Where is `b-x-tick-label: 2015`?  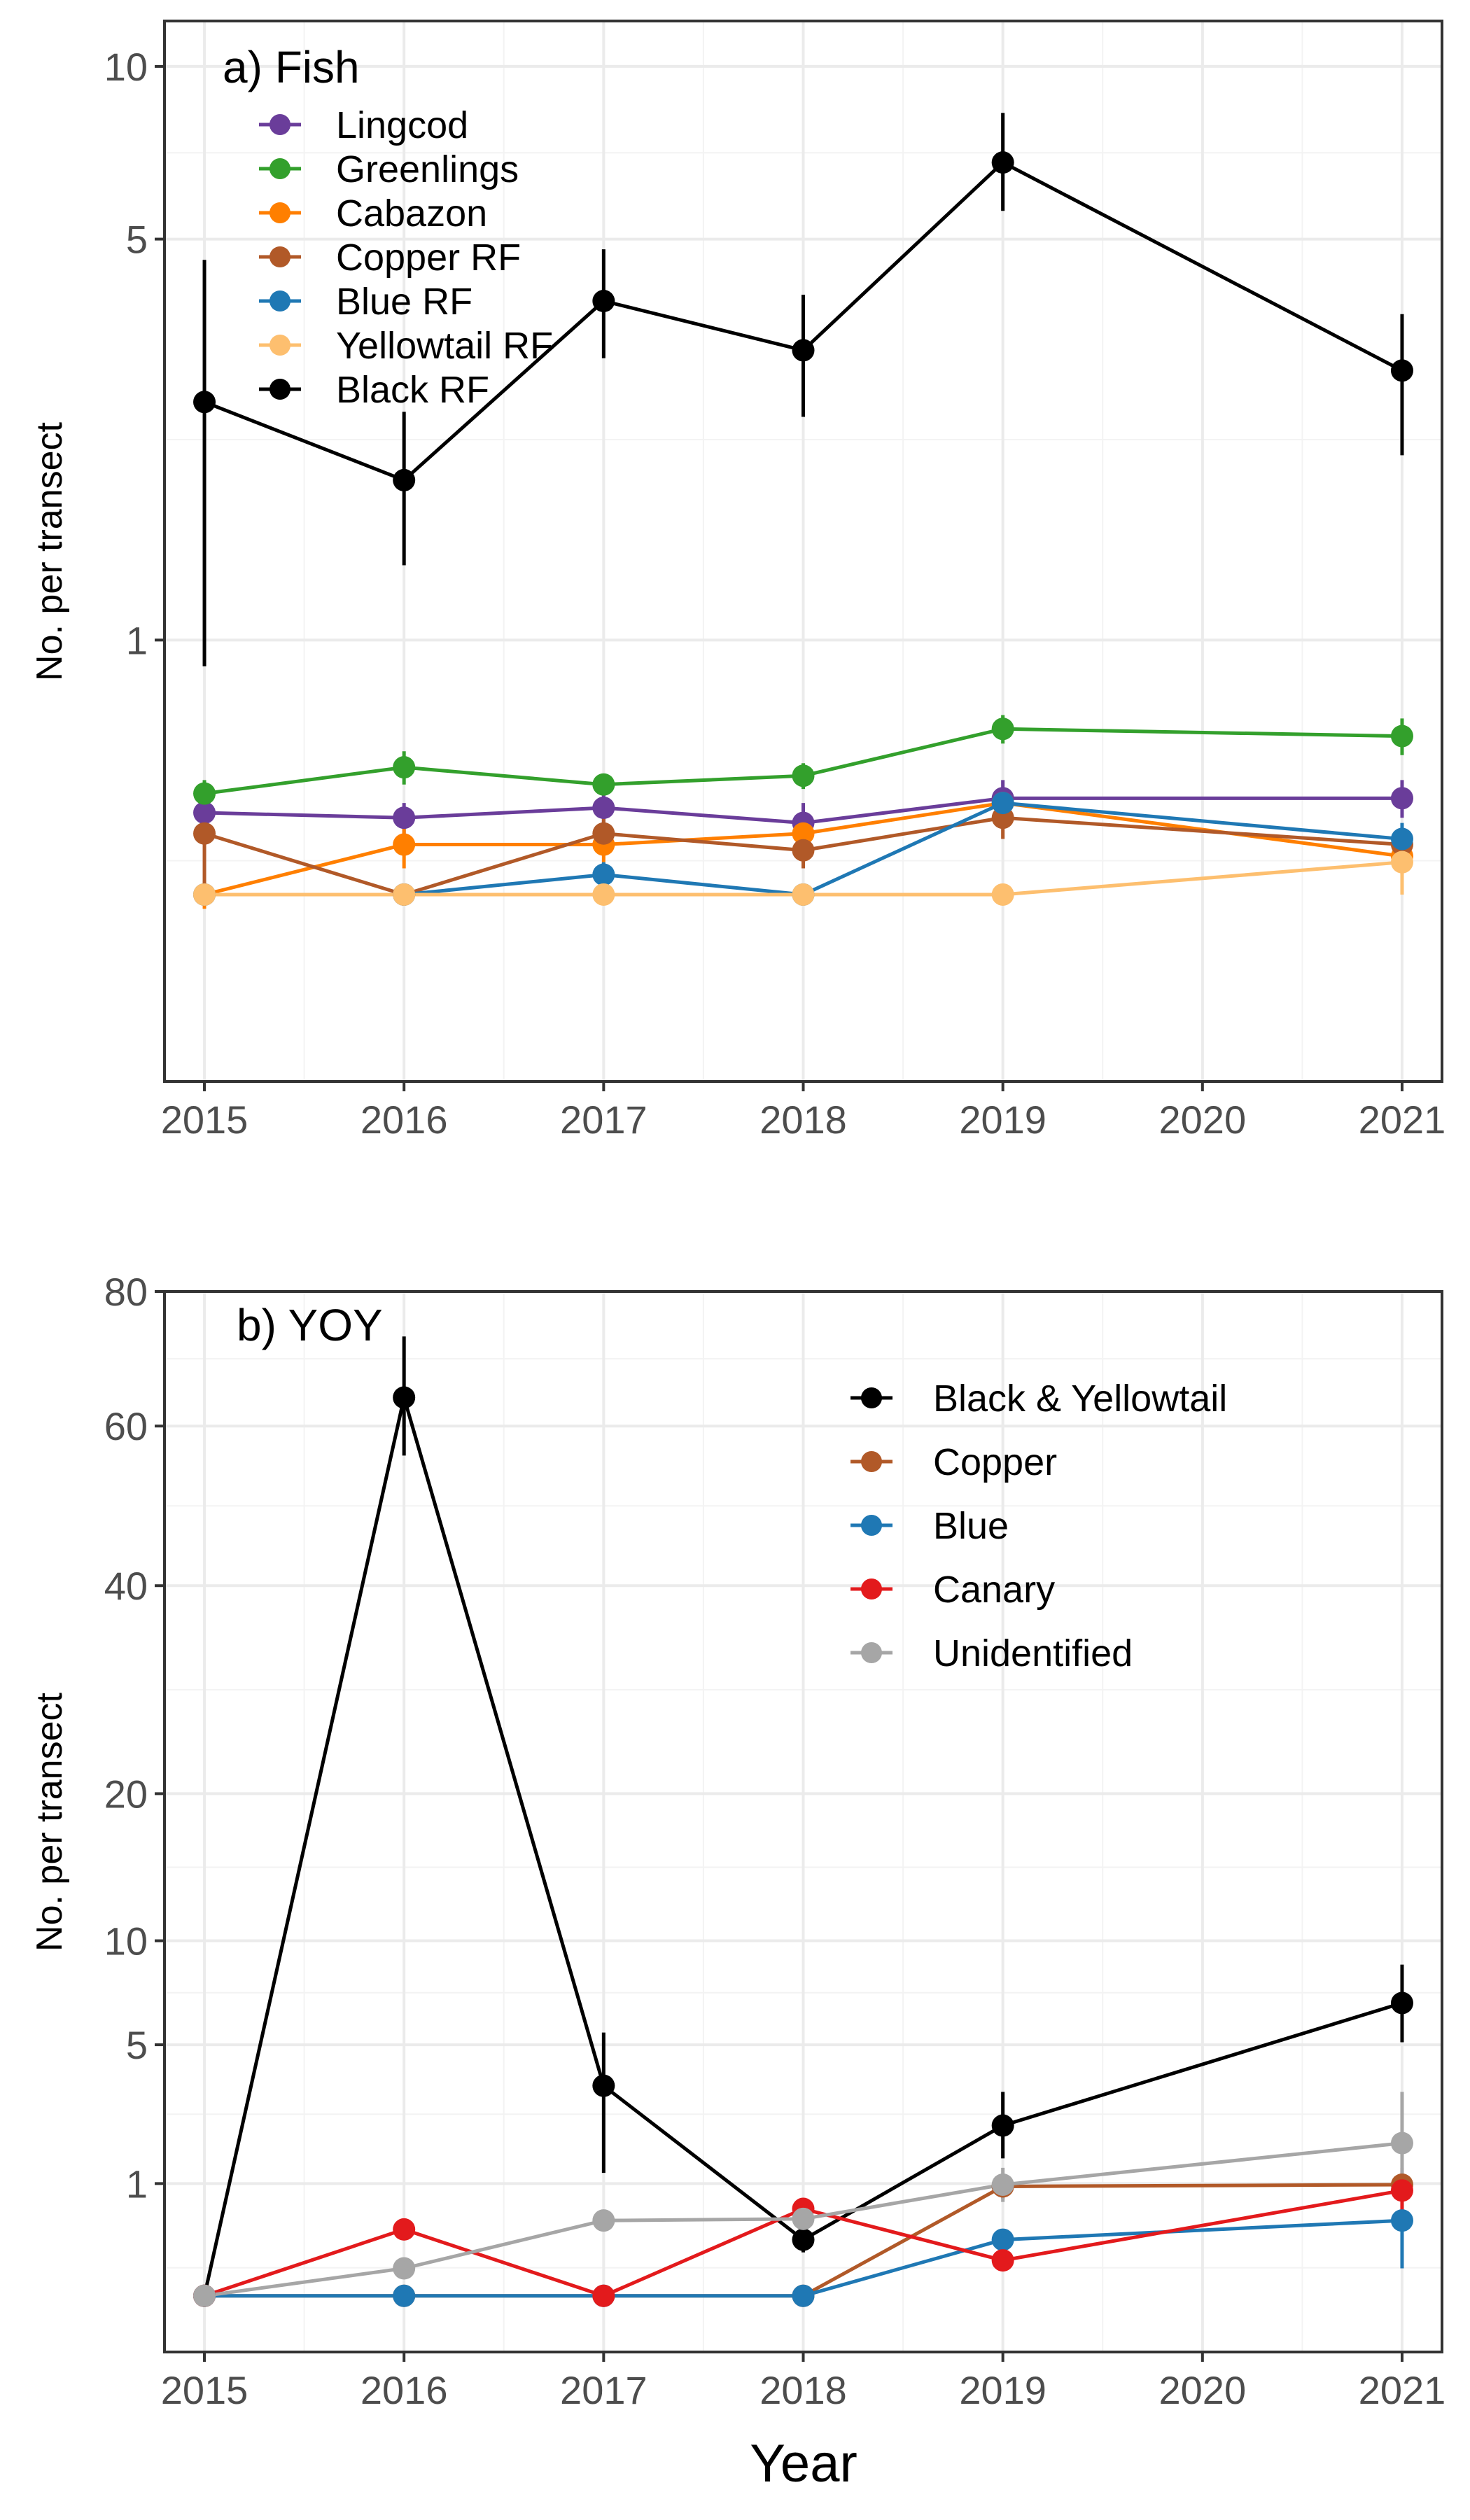
b-x-tick-label: 2015 is located at coordinates (204, 2390).